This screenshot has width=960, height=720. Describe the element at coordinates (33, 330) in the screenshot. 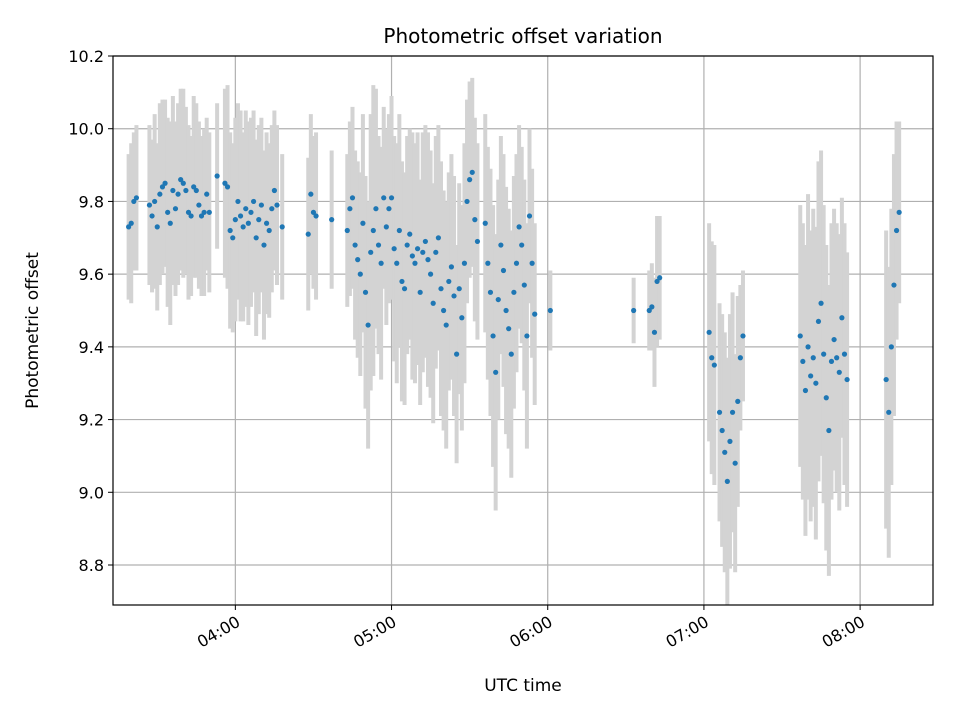

I see `y-axis-title: Photometric offset` at that location.